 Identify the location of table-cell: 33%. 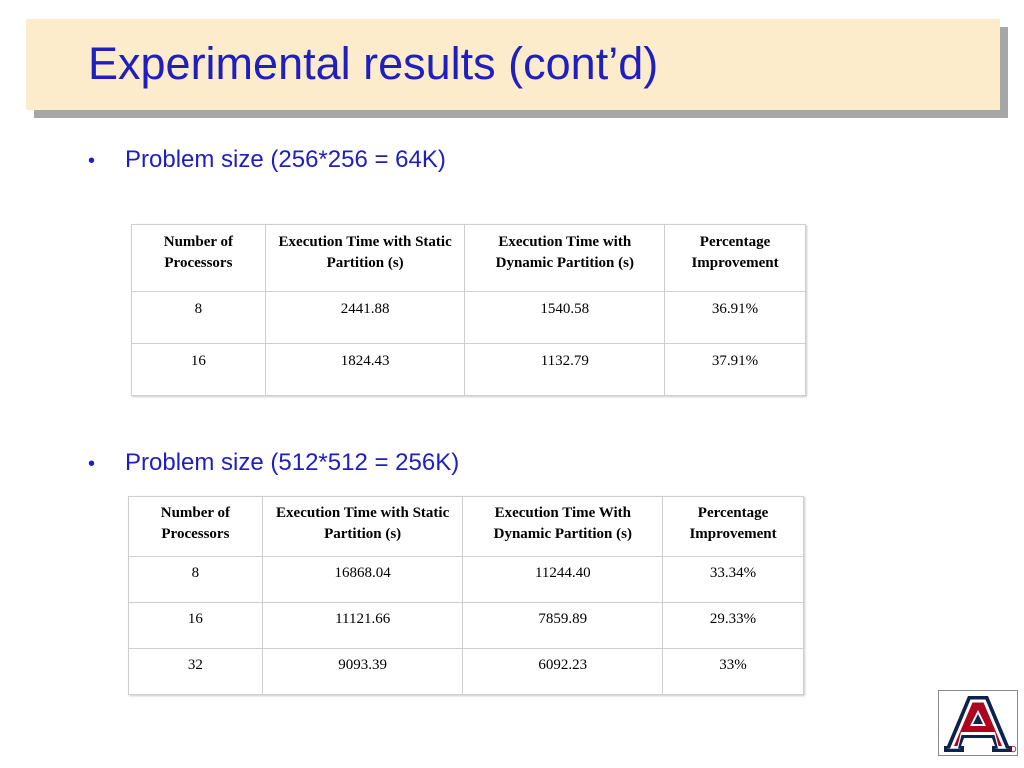
(733, 671).